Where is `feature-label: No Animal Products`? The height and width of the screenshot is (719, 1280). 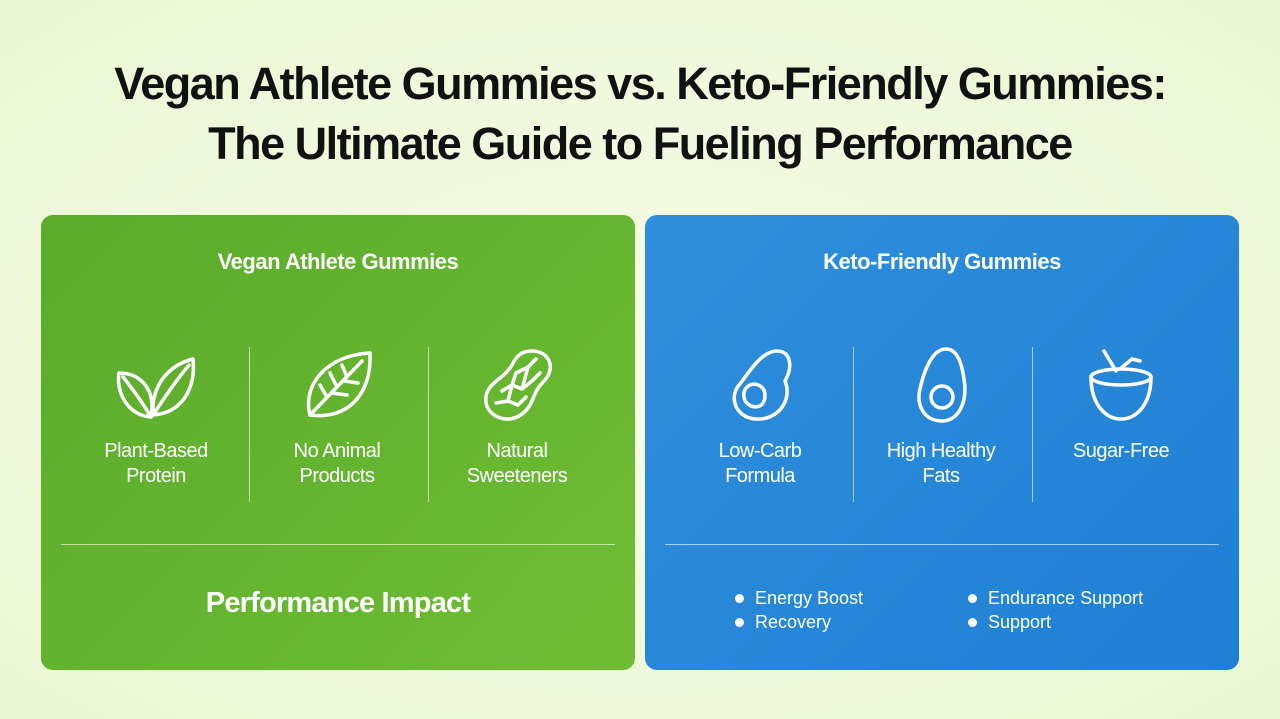
feature-label: No Animal Products is located at coordinates (337, 463).